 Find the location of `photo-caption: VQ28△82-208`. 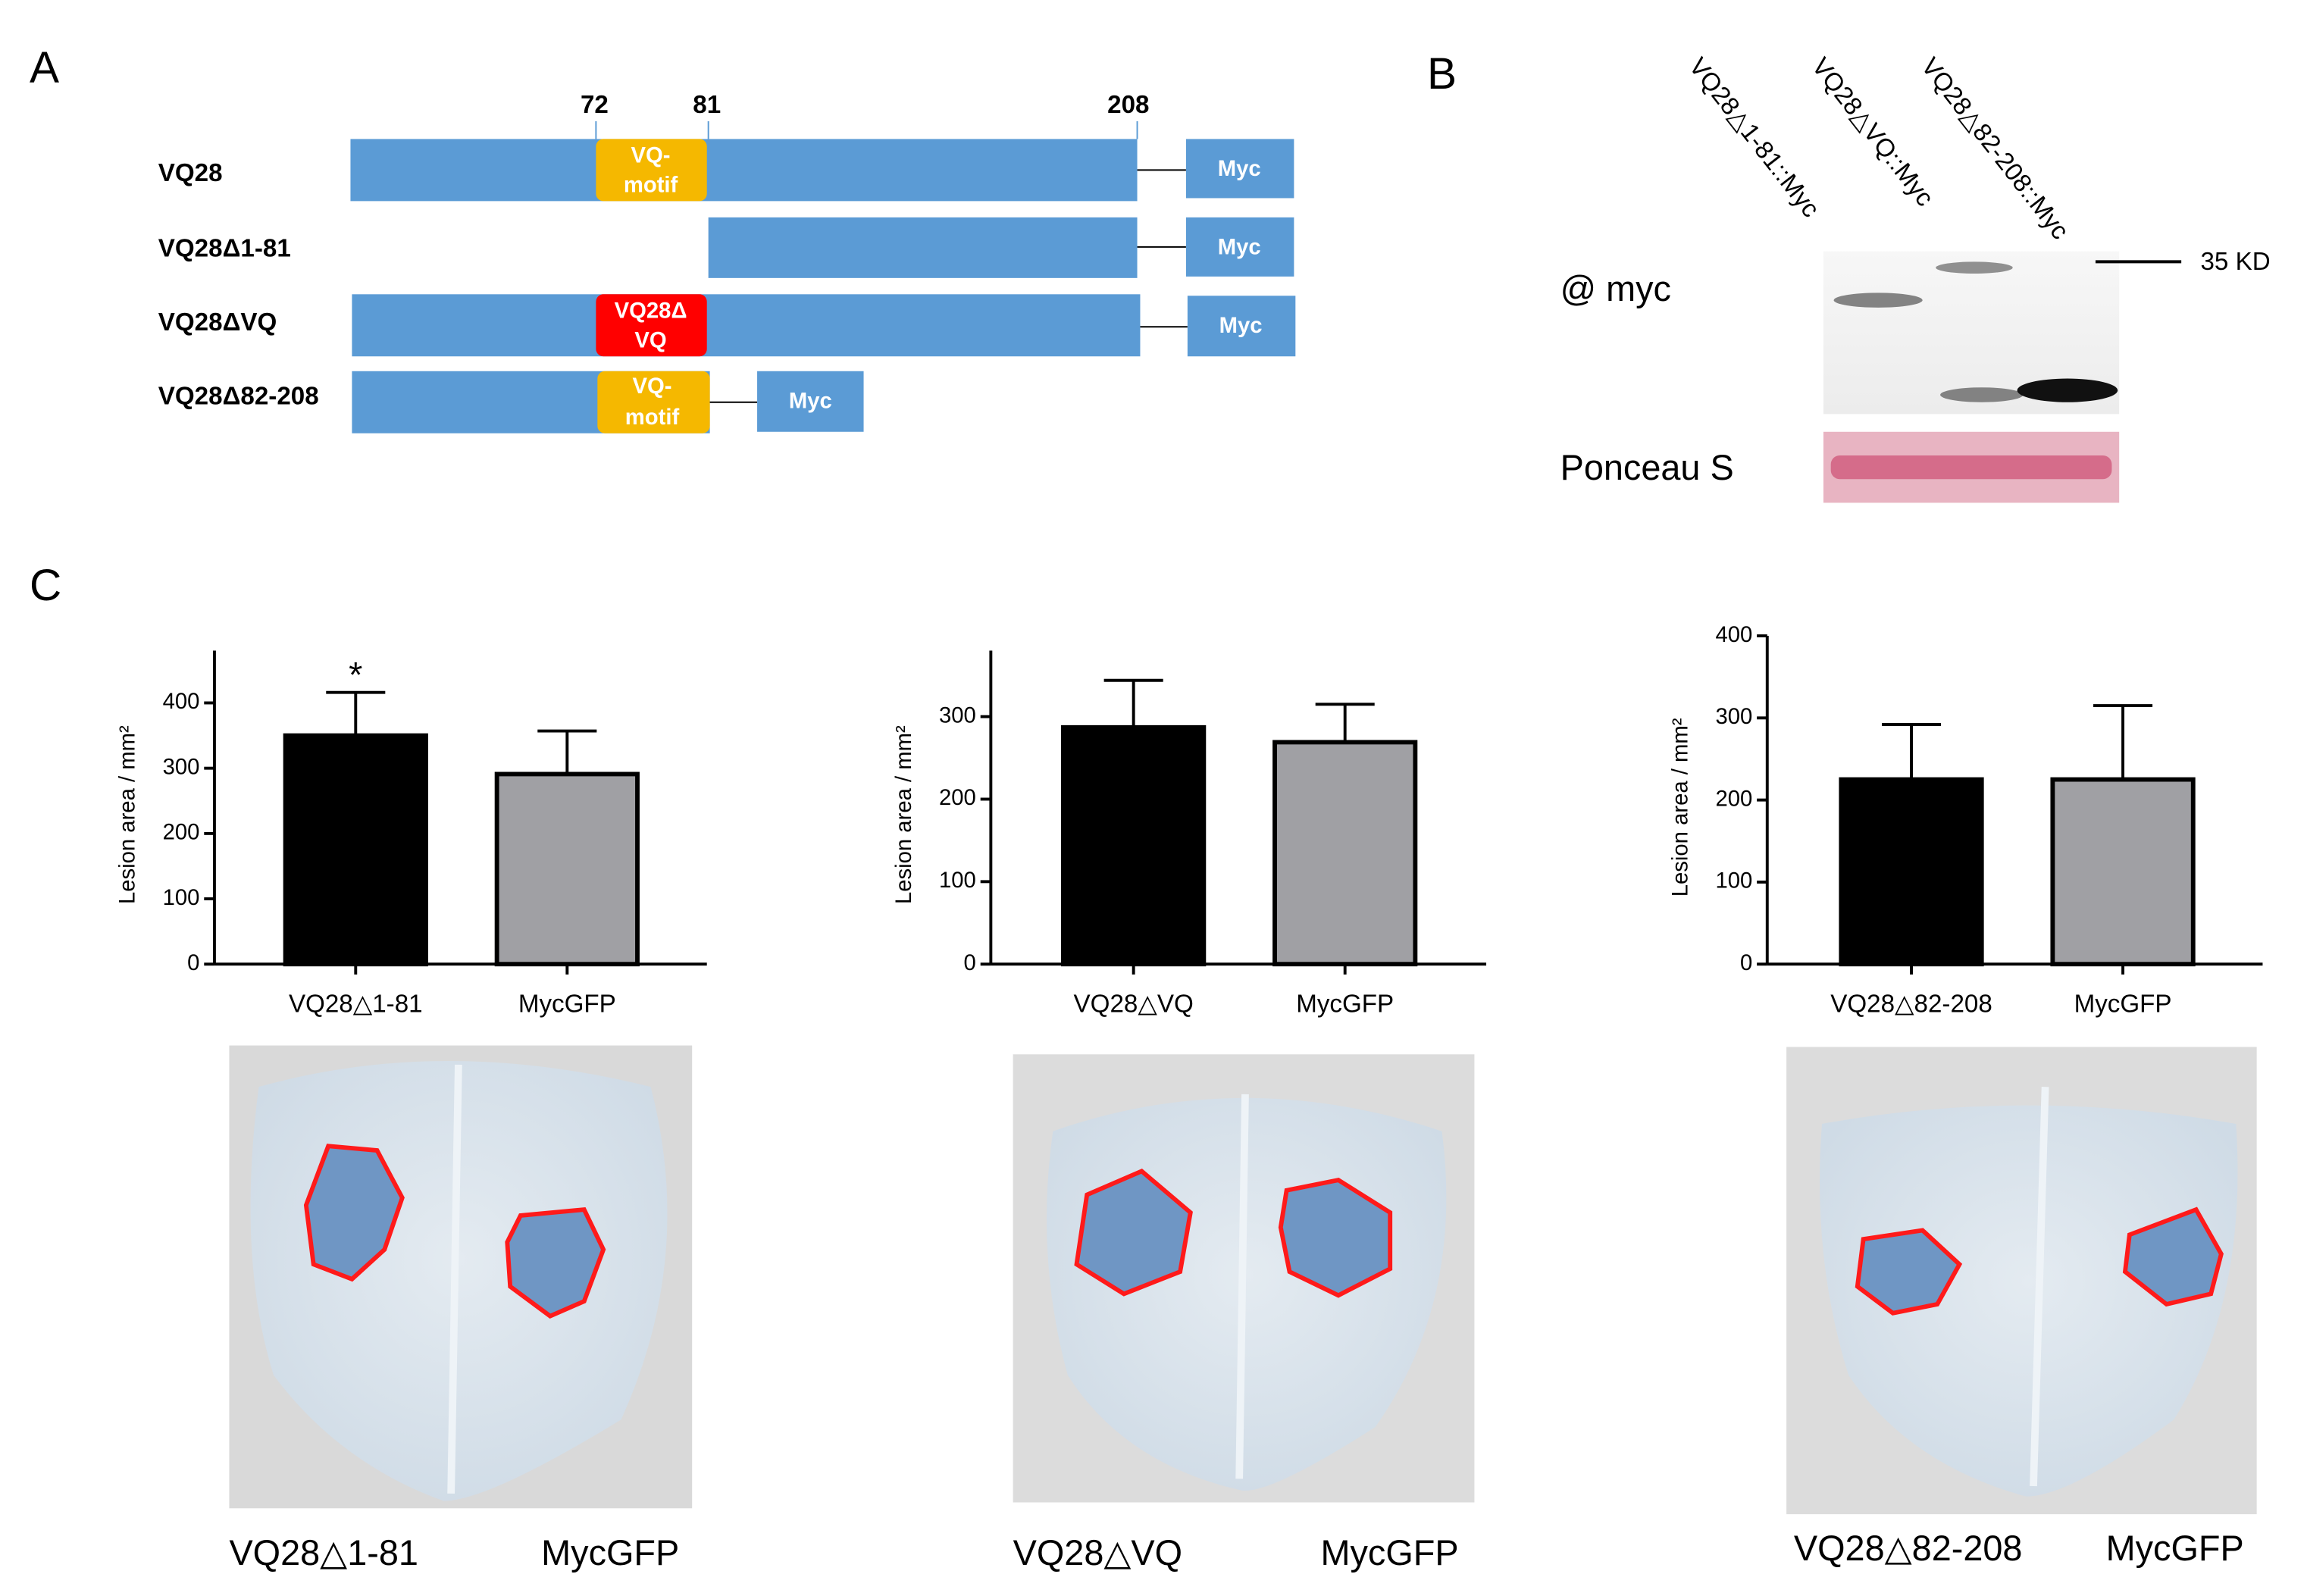

photo-caption: VQ28△82-208 is located at coordinates (1908, 1548).